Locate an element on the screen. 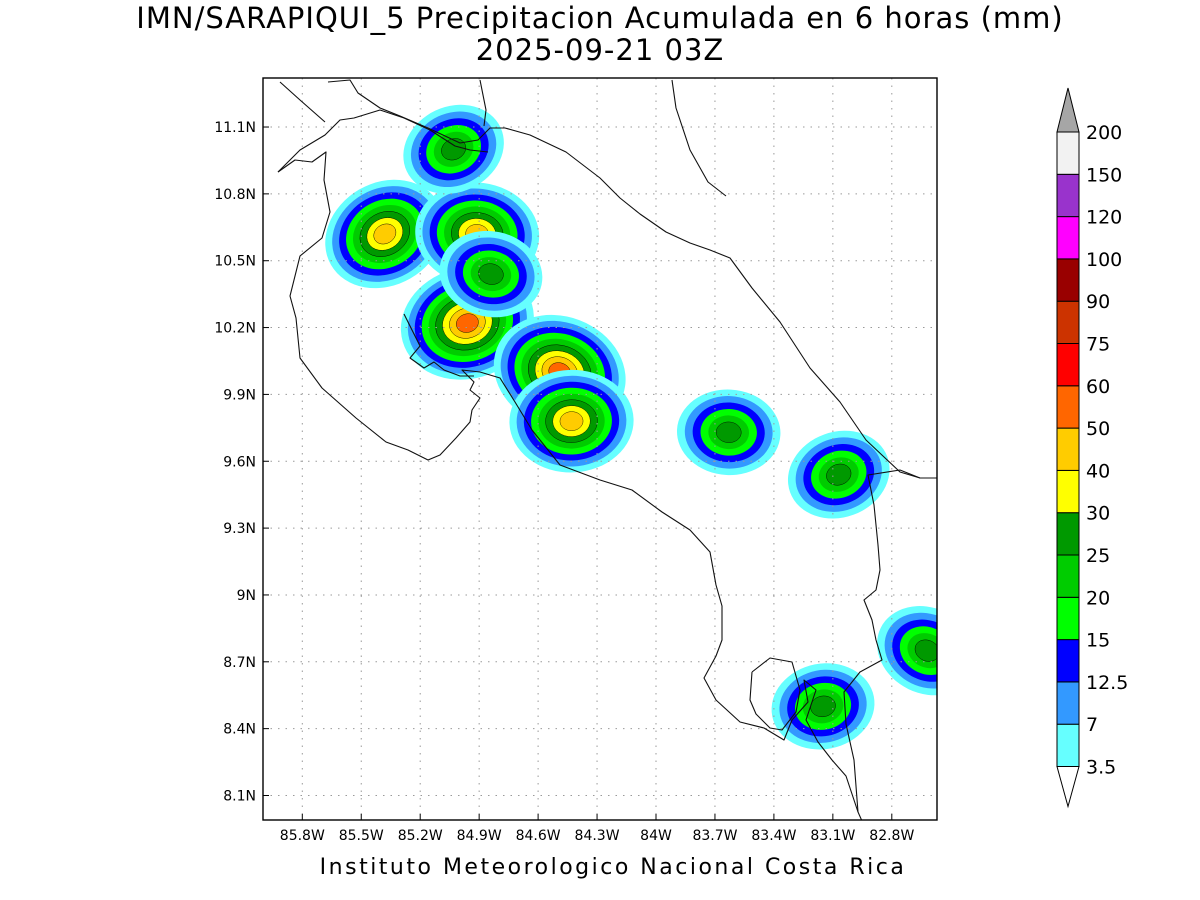  colorbar-over-arrow is located at coordinates (1068, 110).